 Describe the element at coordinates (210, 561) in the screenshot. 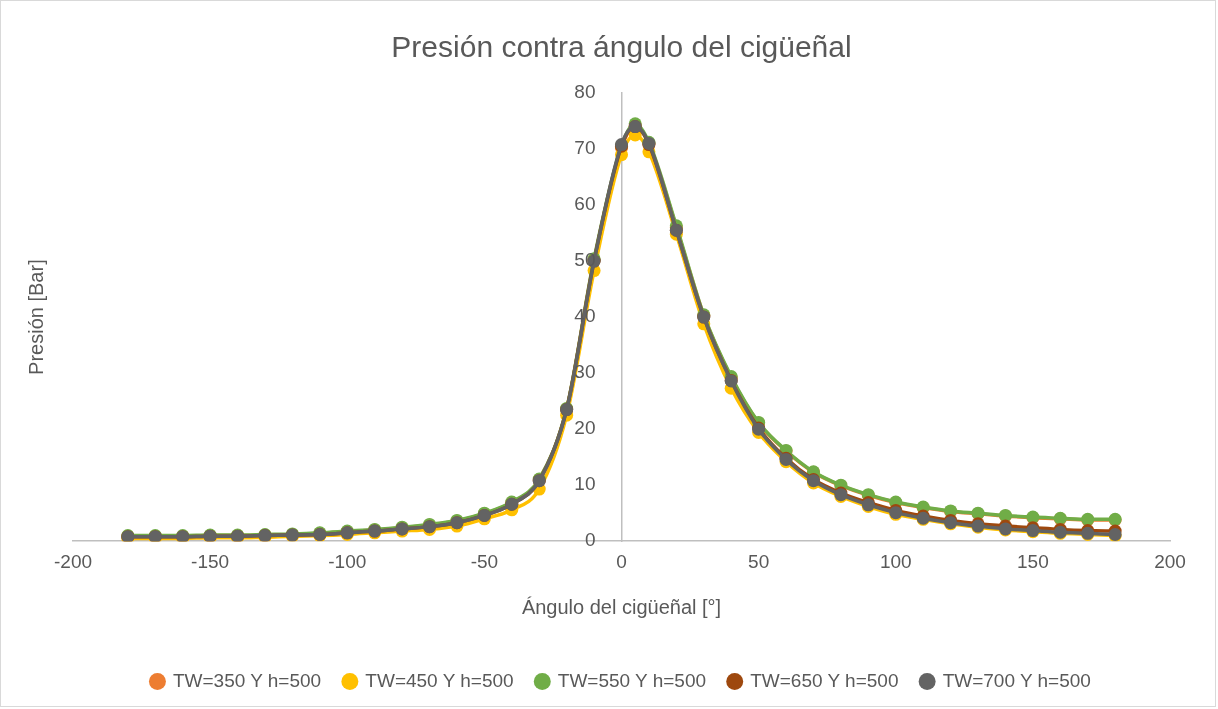

I see `x-tick-label: -150` at that location.